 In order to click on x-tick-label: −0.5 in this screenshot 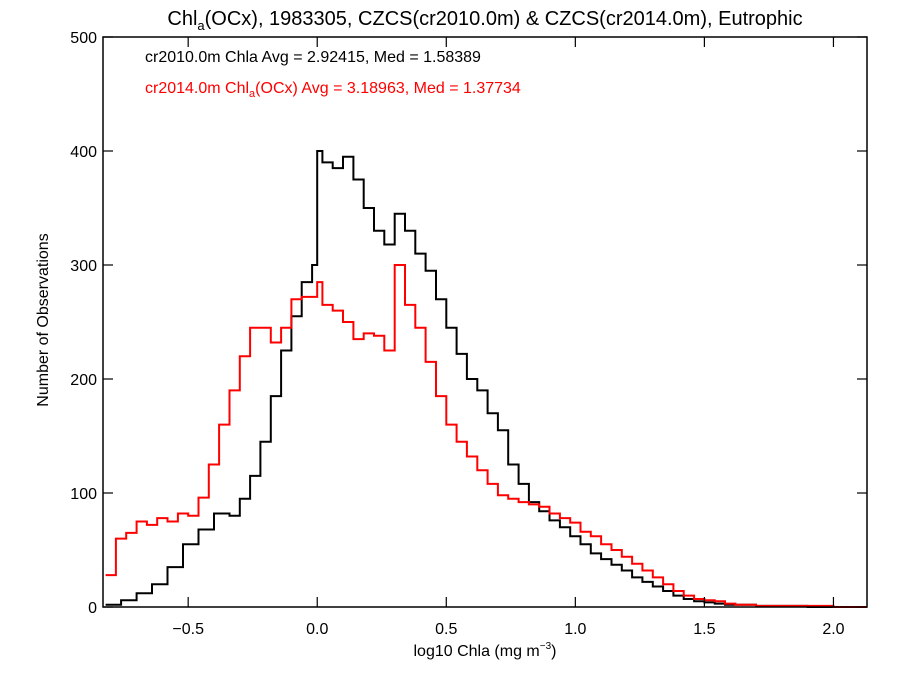, I will do `click(188, 629)`.